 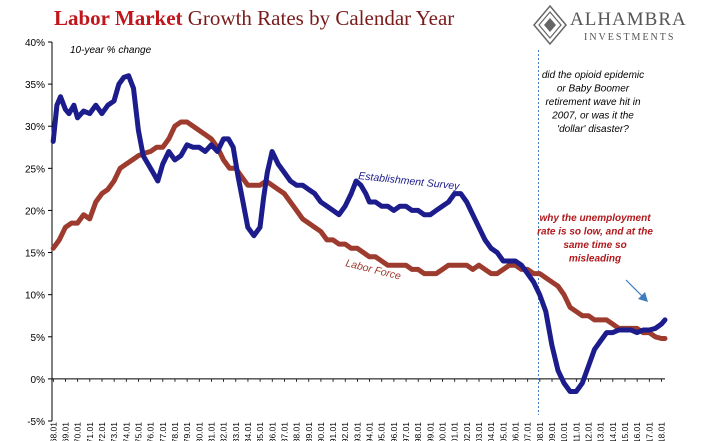 I want to click on y-tick-label: -5%, so click(x=36, y=422).